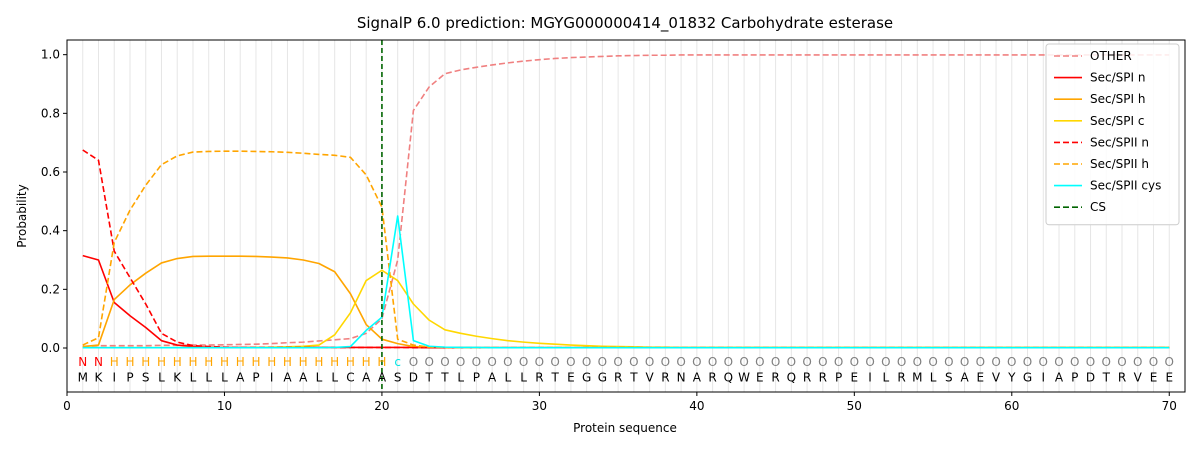 The width and height of the screenshot is (1200, 450). I want to click on y-axis: 0.0 0.2 0.4 0.6 0.8 1.0, so click(54, 201).